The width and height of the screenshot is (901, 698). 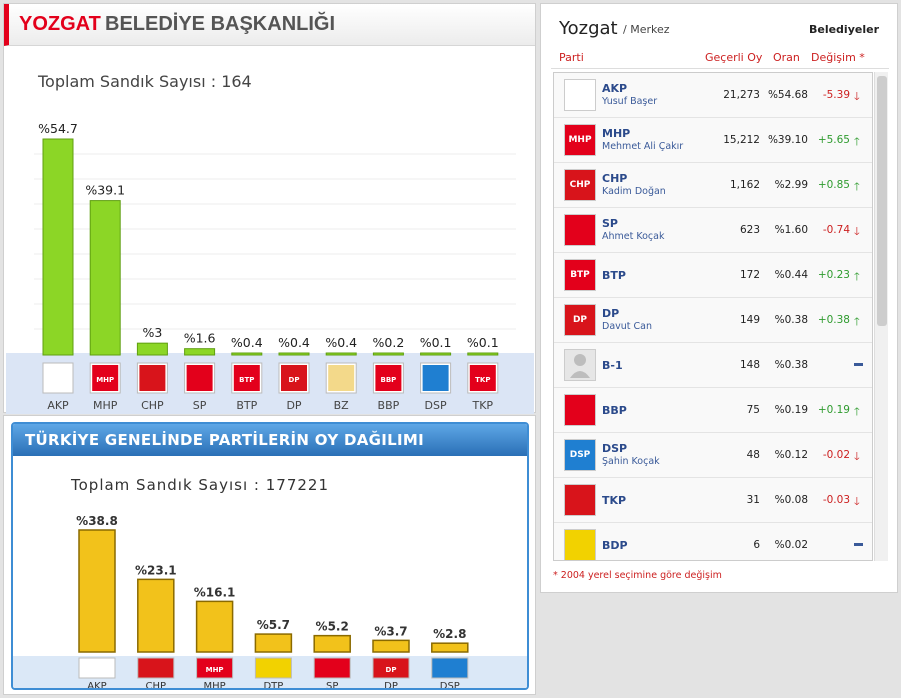 I want to click on valid-votes: 15,212, so click(x=741, y=140).